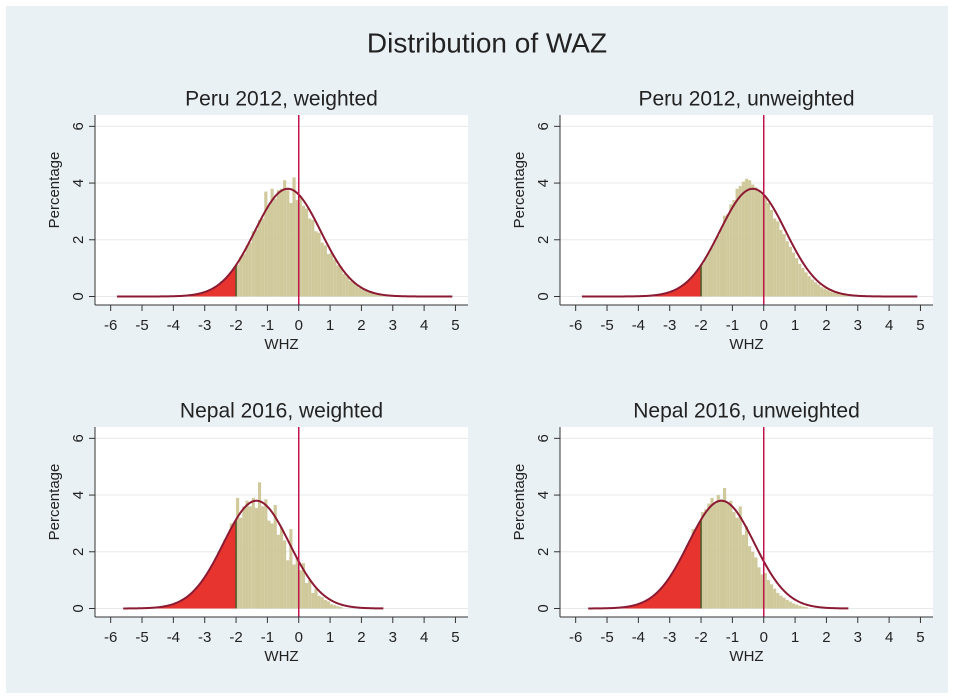 The height and width of the screenshot is (699, 954). I want to click on x-tick-label: -3, so click(669, 325).